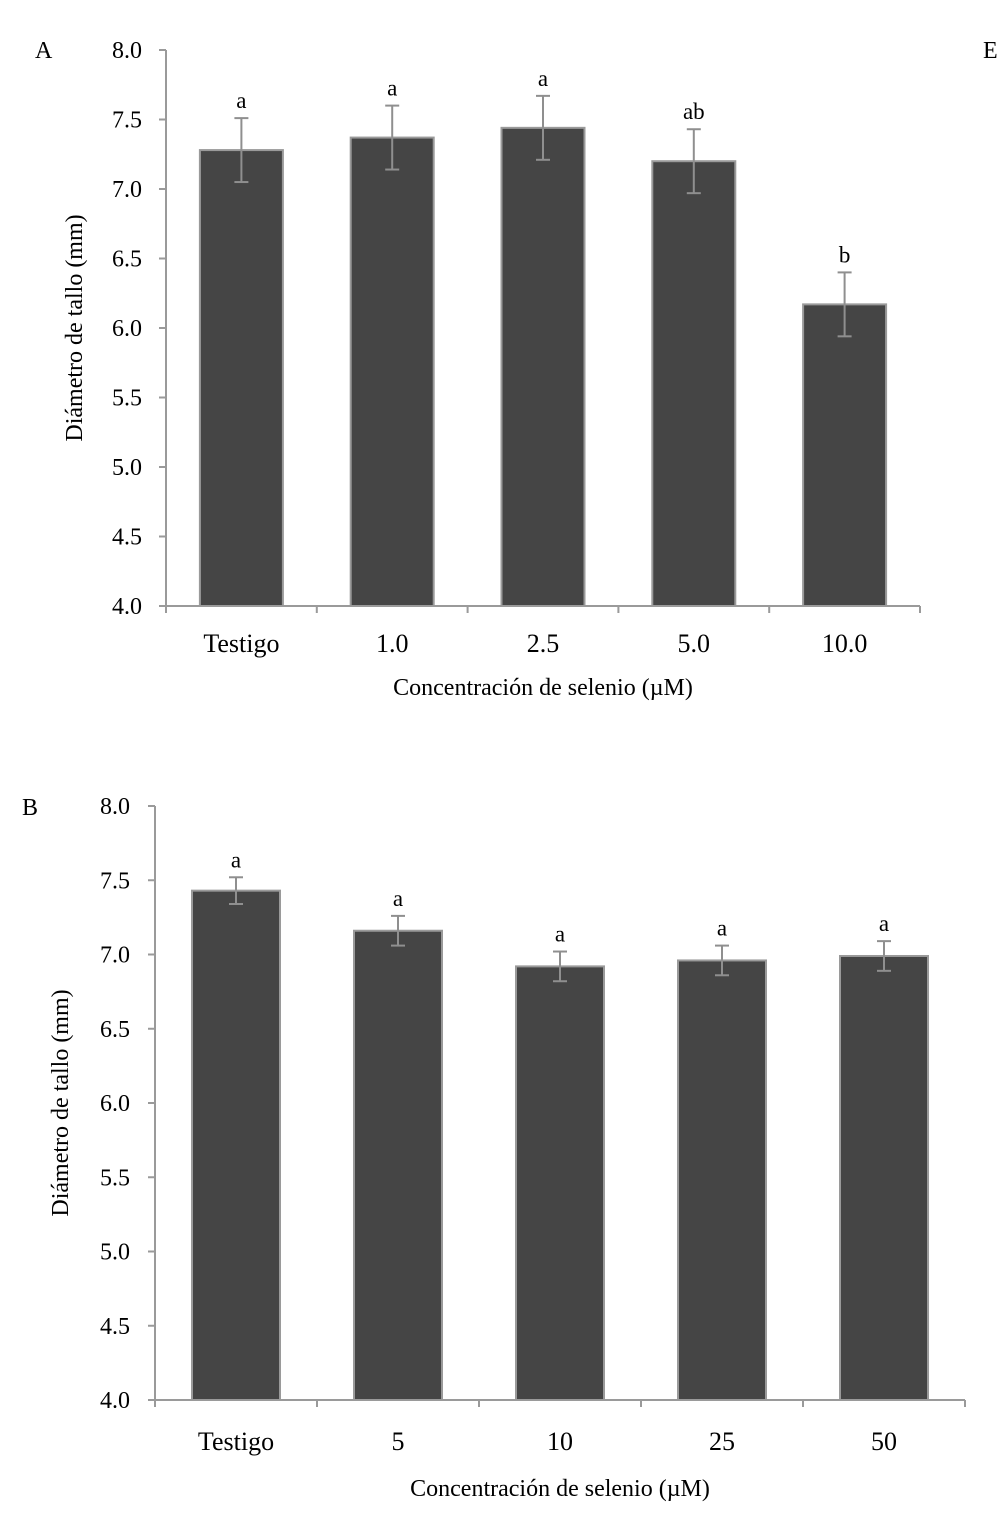 The width and height of the screenshot is (998, 1523). Describe the element at coordinates (560, 1441) in the screenshot. I see `x-tick-label: 10` at that location.